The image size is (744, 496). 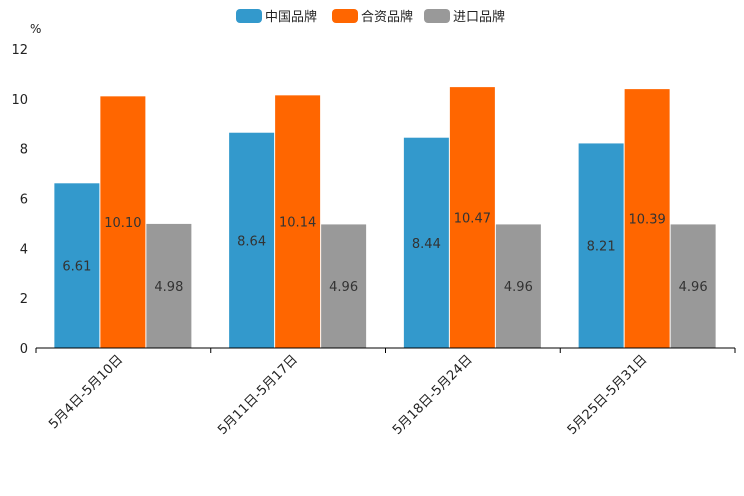 I want to click on x-tick-label-2: 5月18日-5月24日, so click(x=433, y=395).